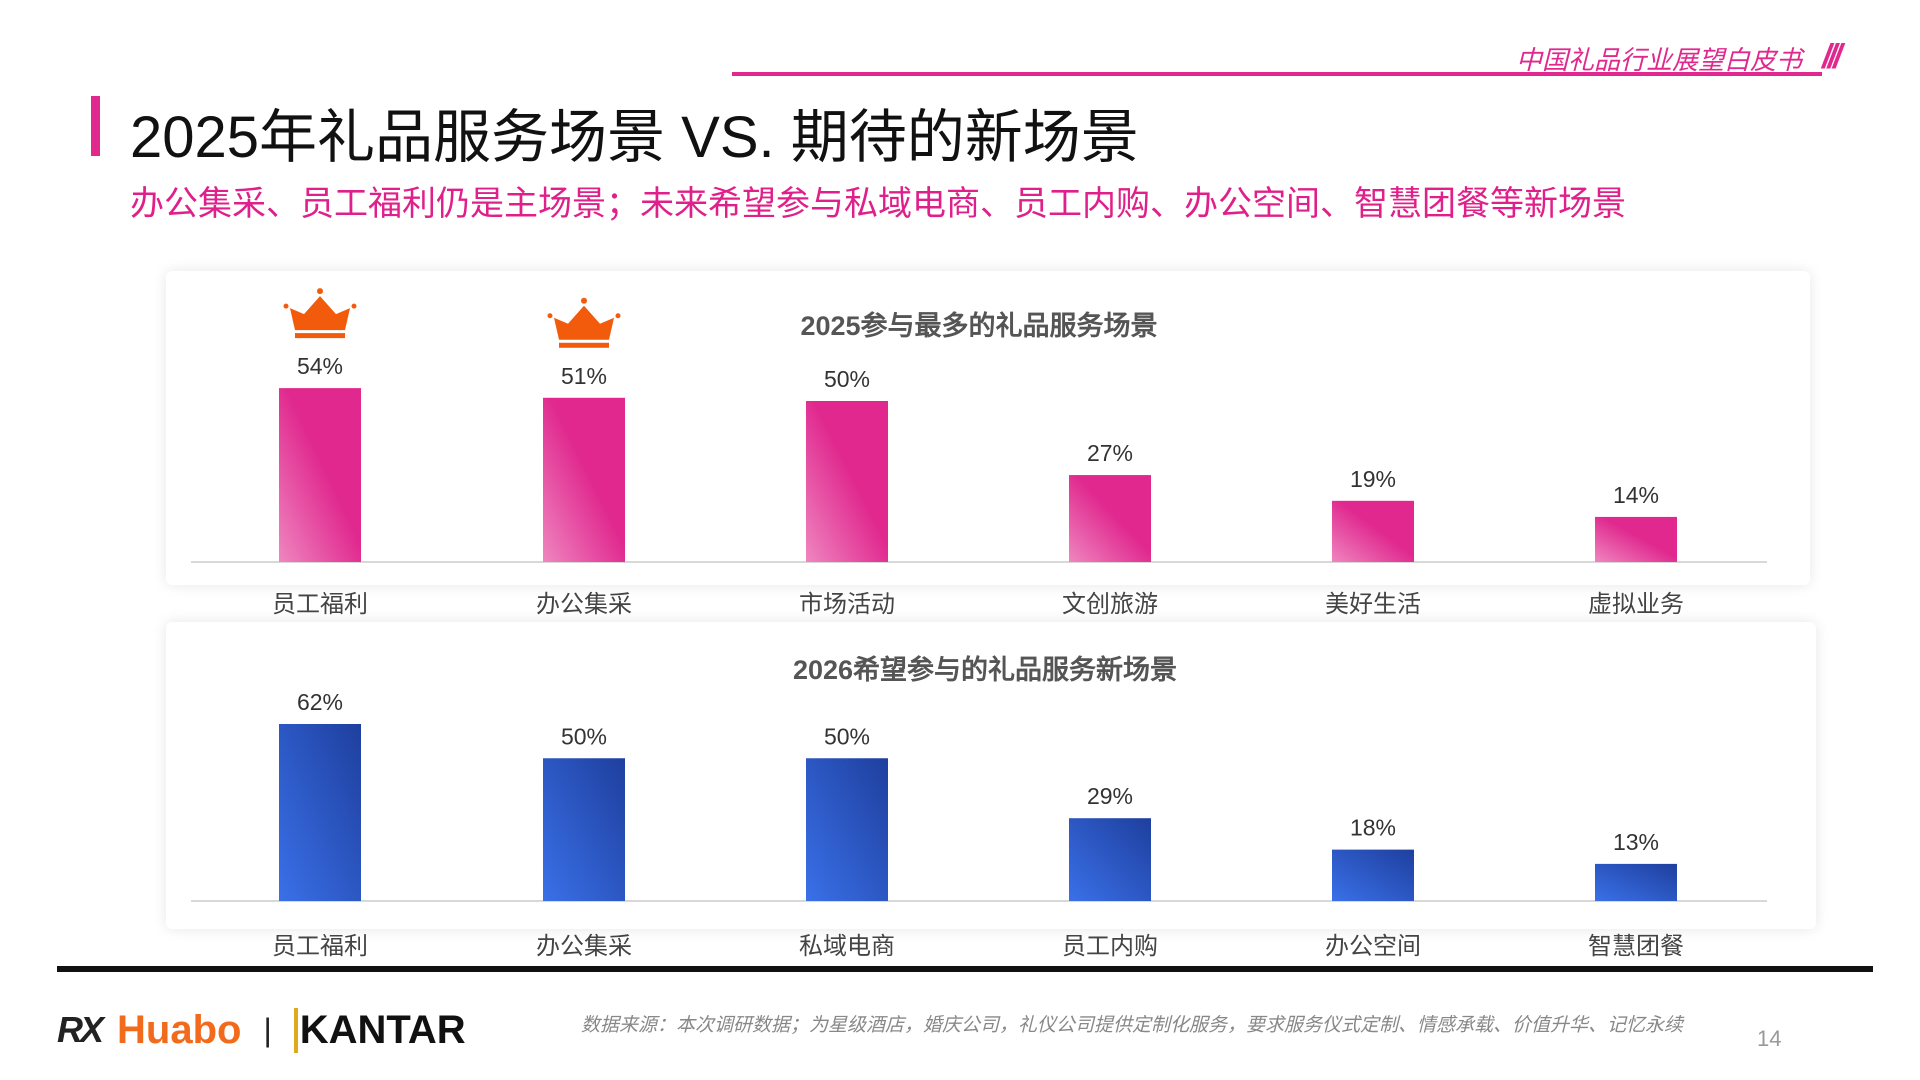  What do you see at coordinates (1110, 604) in the screenshot?
I see `category-label: 文创旅游` at bounding box center [1110, 604].